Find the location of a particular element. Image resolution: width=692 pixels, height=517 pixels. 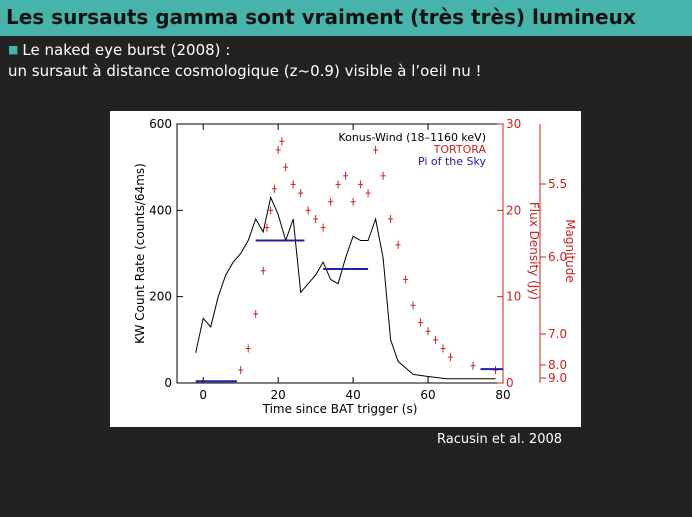

x-tick-label: 60 is located at coordinates (427, 395).